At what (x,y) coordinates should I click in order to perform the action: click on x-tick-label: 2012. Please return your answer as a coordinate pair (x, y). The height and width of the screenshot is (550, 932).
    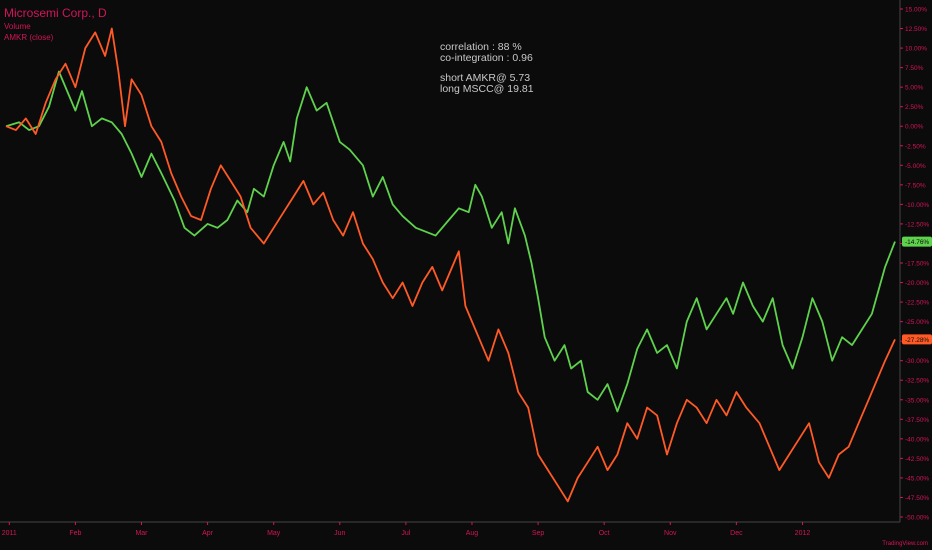
    Looking at the image, I should click on (803, 533).